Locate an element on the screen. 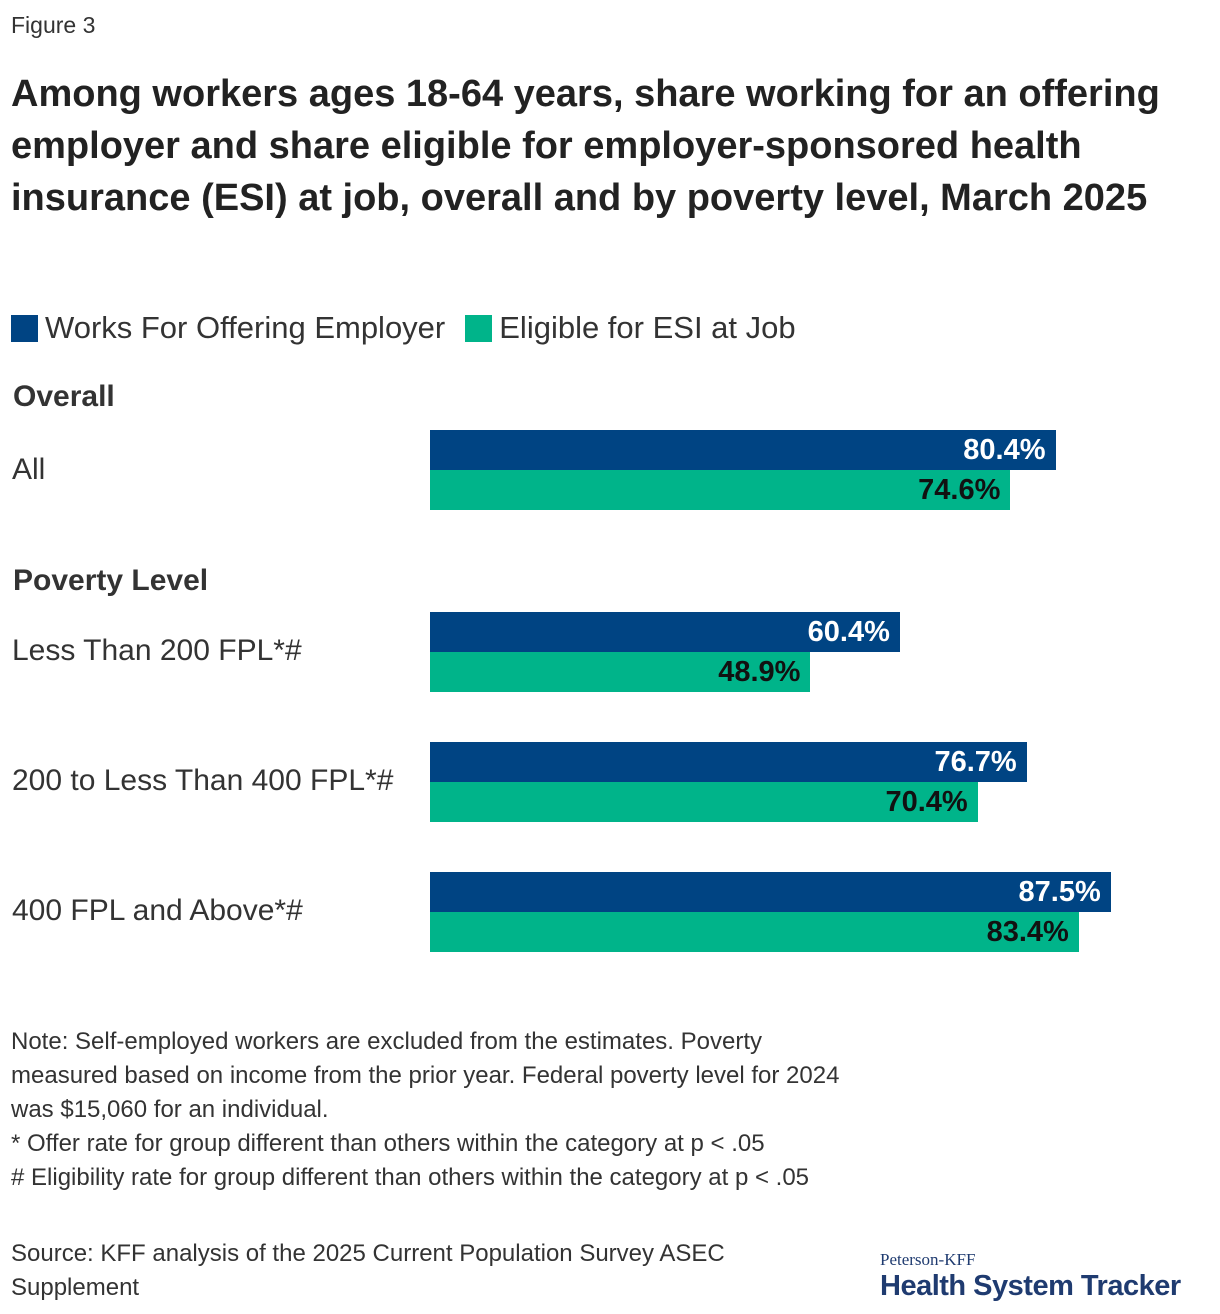 This screenshot has height=1314, width=1220. legend-swatch-offer is located at coordinates (24, 328).